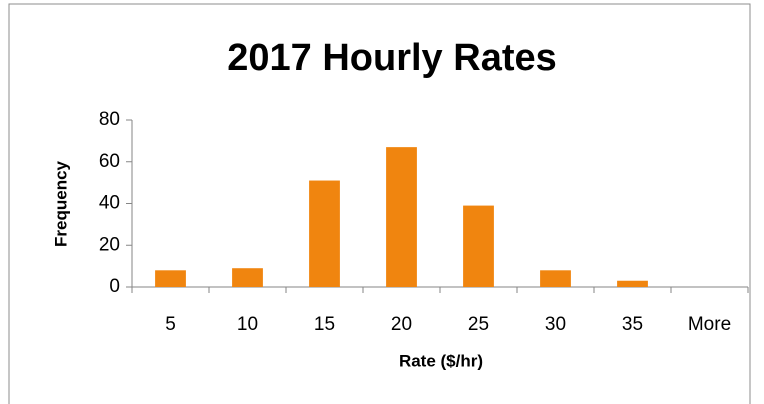 The image size is (764, 404). What do you see at coordinates (109, 119) in the screenshot?
I see `y-tick-label: 80` at bounding box center [109, 119].